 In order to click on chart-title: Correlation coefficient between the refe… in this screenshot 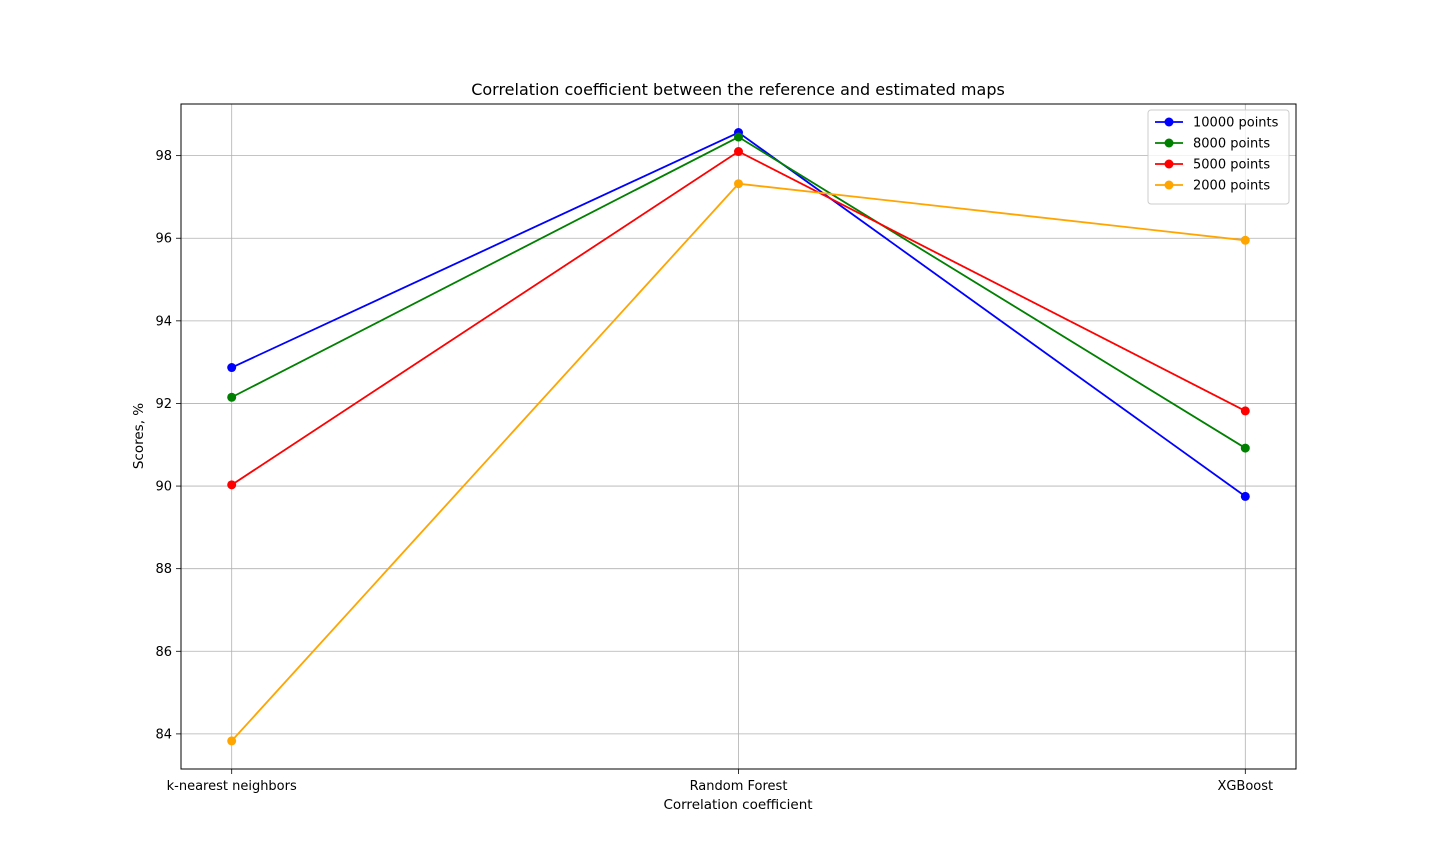, I will do `click(738, 89)`.